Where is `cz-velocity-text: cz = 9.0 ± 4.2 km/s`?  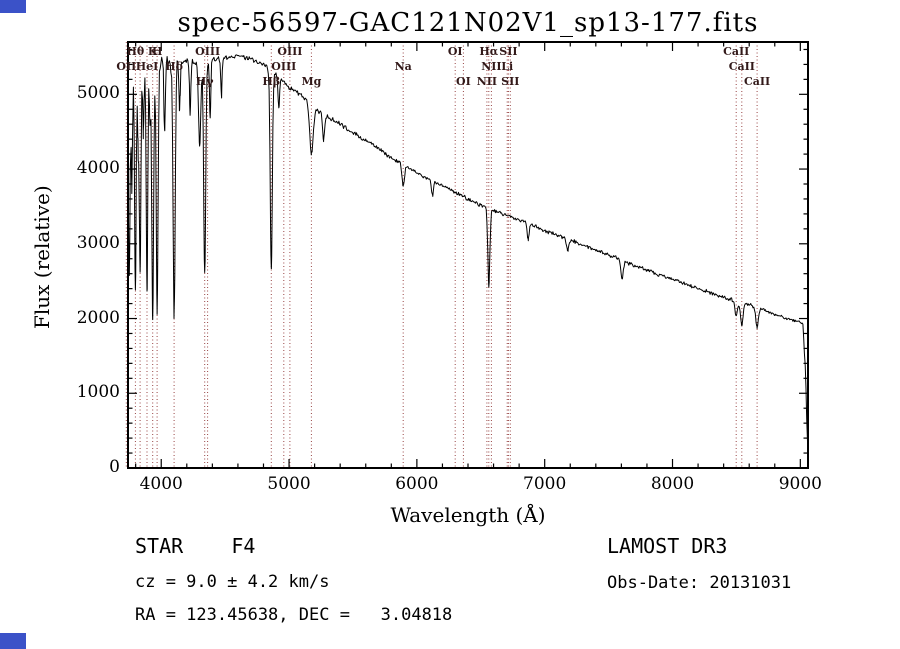
cz-velocity-text: cz = 9.0 ± 4.2 km/s is located at coordinates (232, 582).